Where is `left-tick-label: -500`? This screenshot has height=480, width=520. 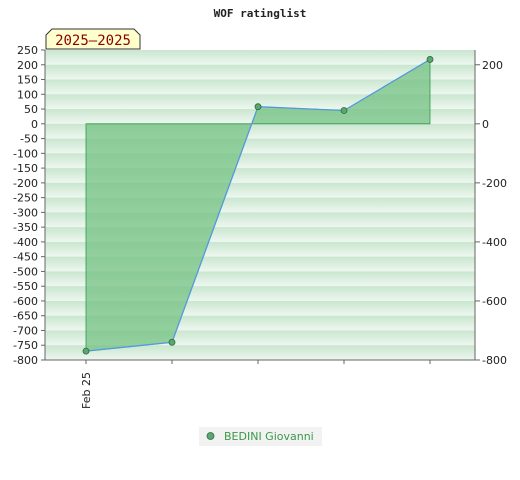 left-tick-label: -500 is located at coordinates (25, 271).